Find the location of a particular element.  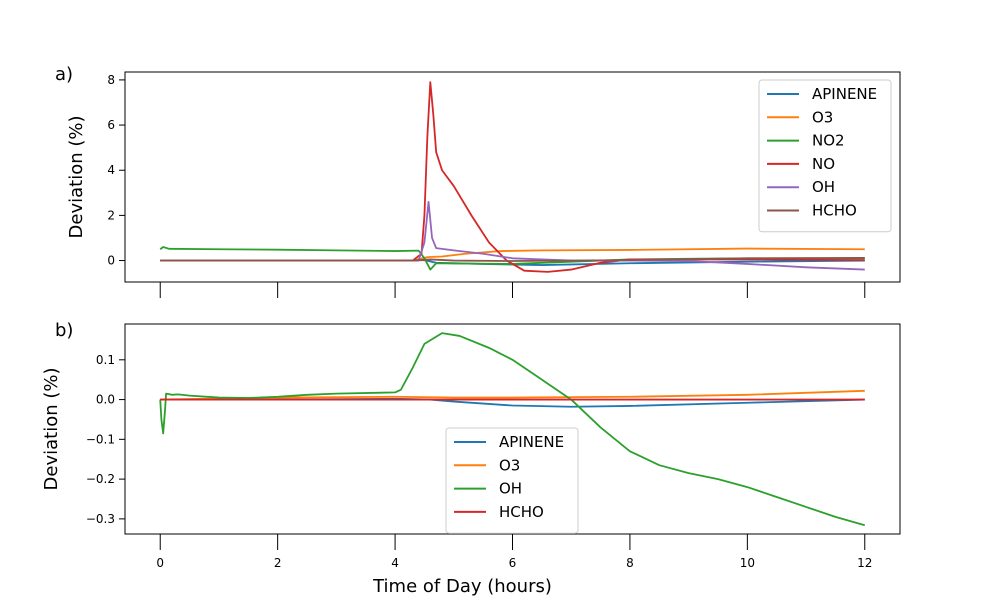

x-axis-label: Time of Day (hours) is located at coordinates (462, 586).